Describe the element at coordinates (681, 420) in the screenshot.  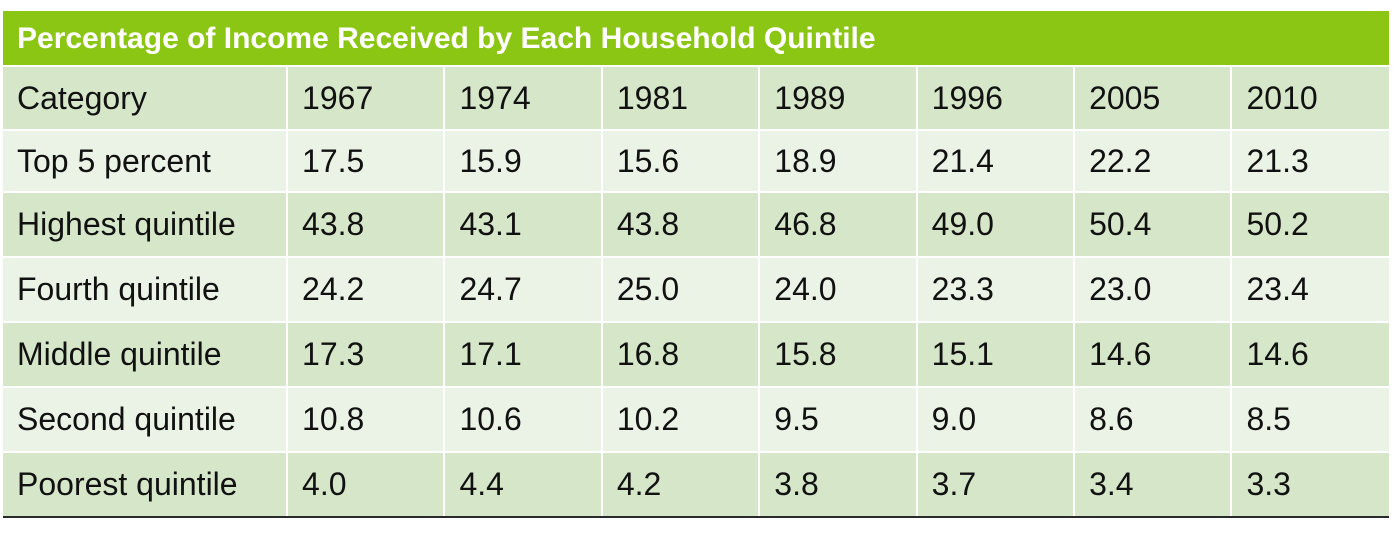
I see `table-cell: 10.2` at that location.